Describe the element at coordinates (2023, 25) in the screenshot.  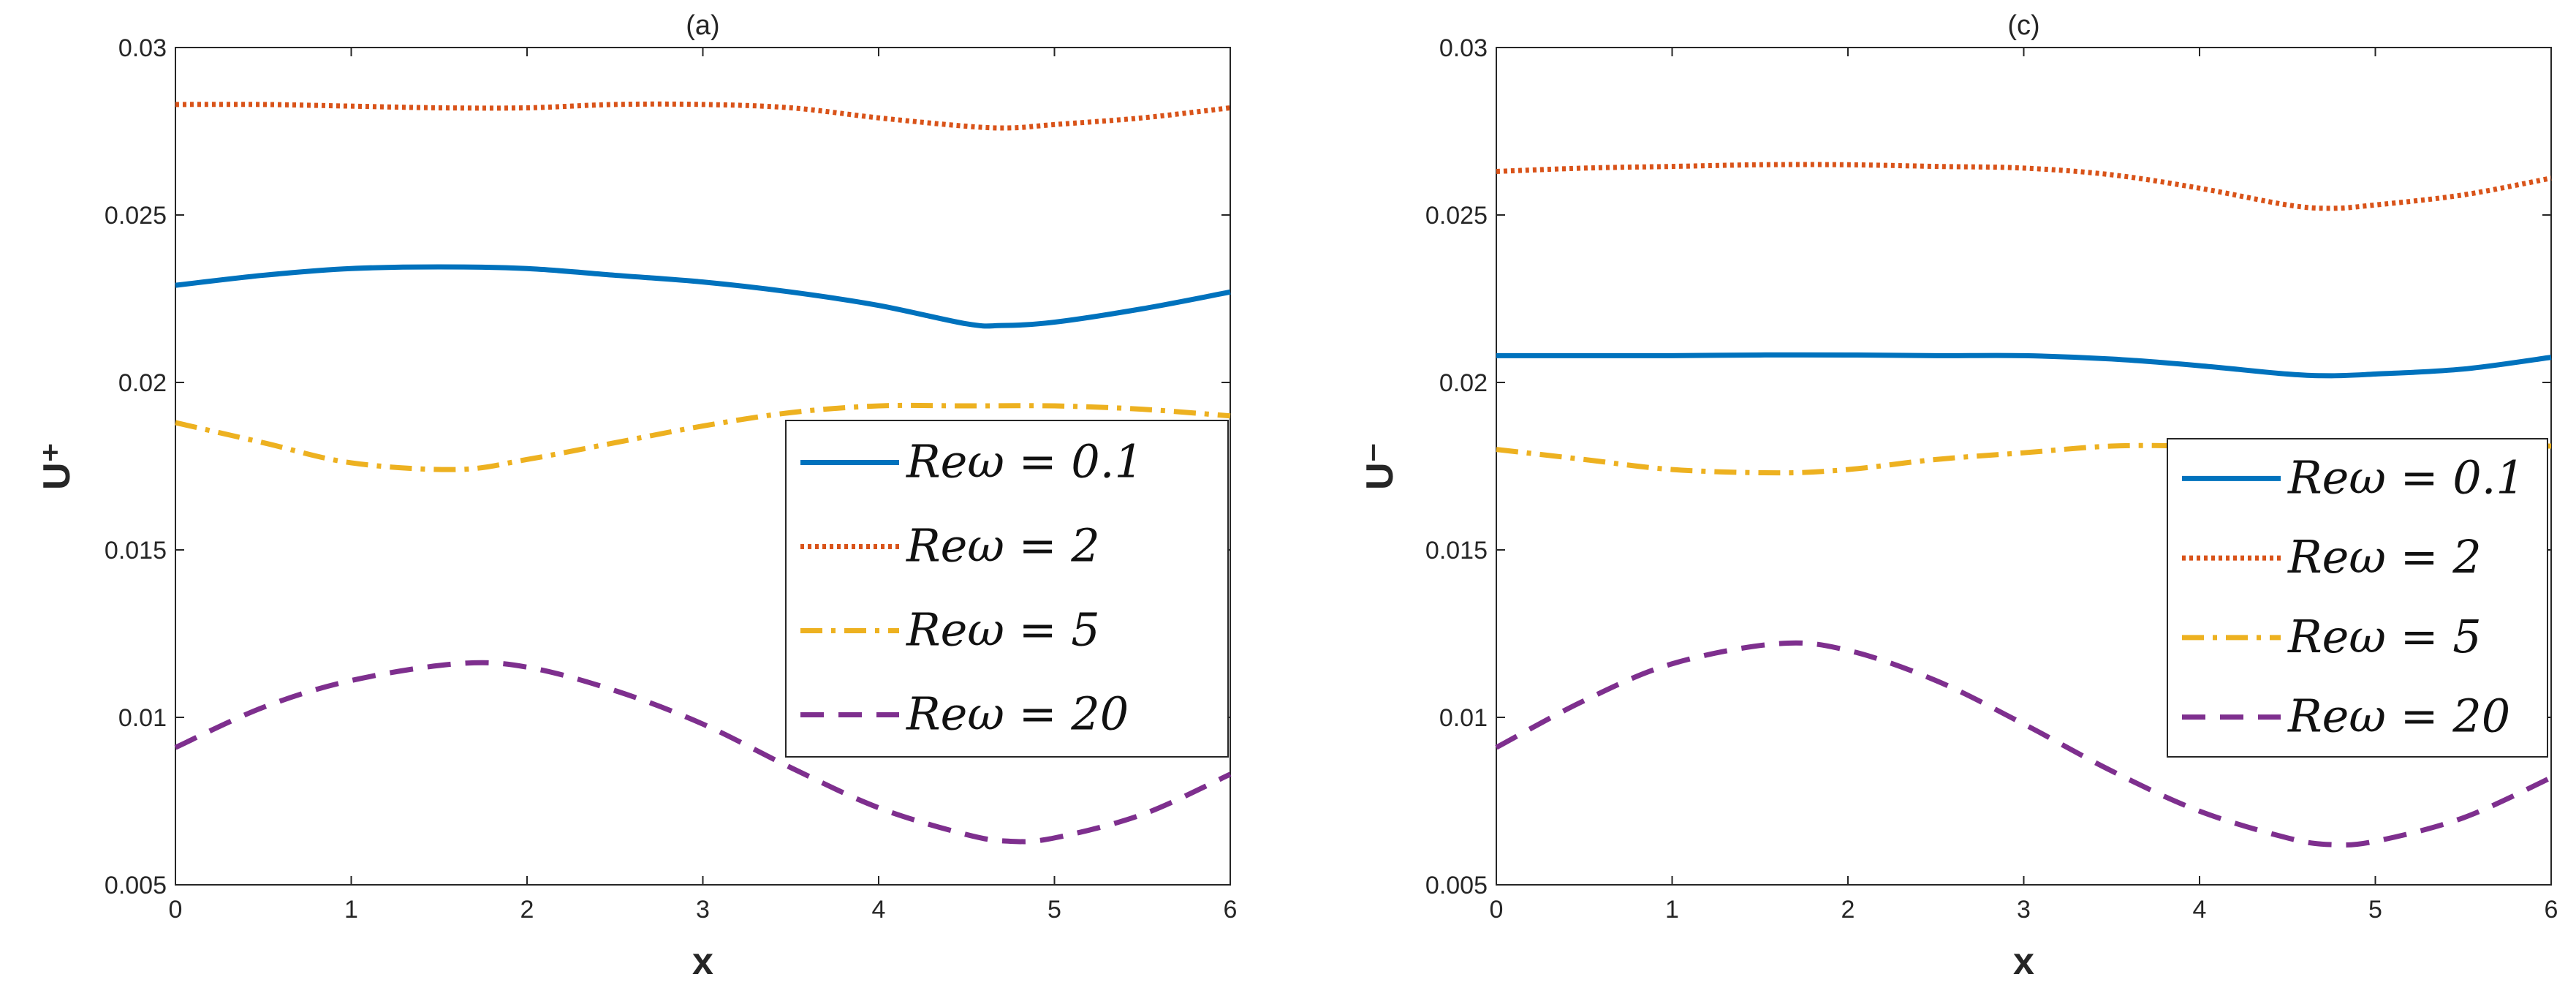
I see `chart-title: (c)` at that location.